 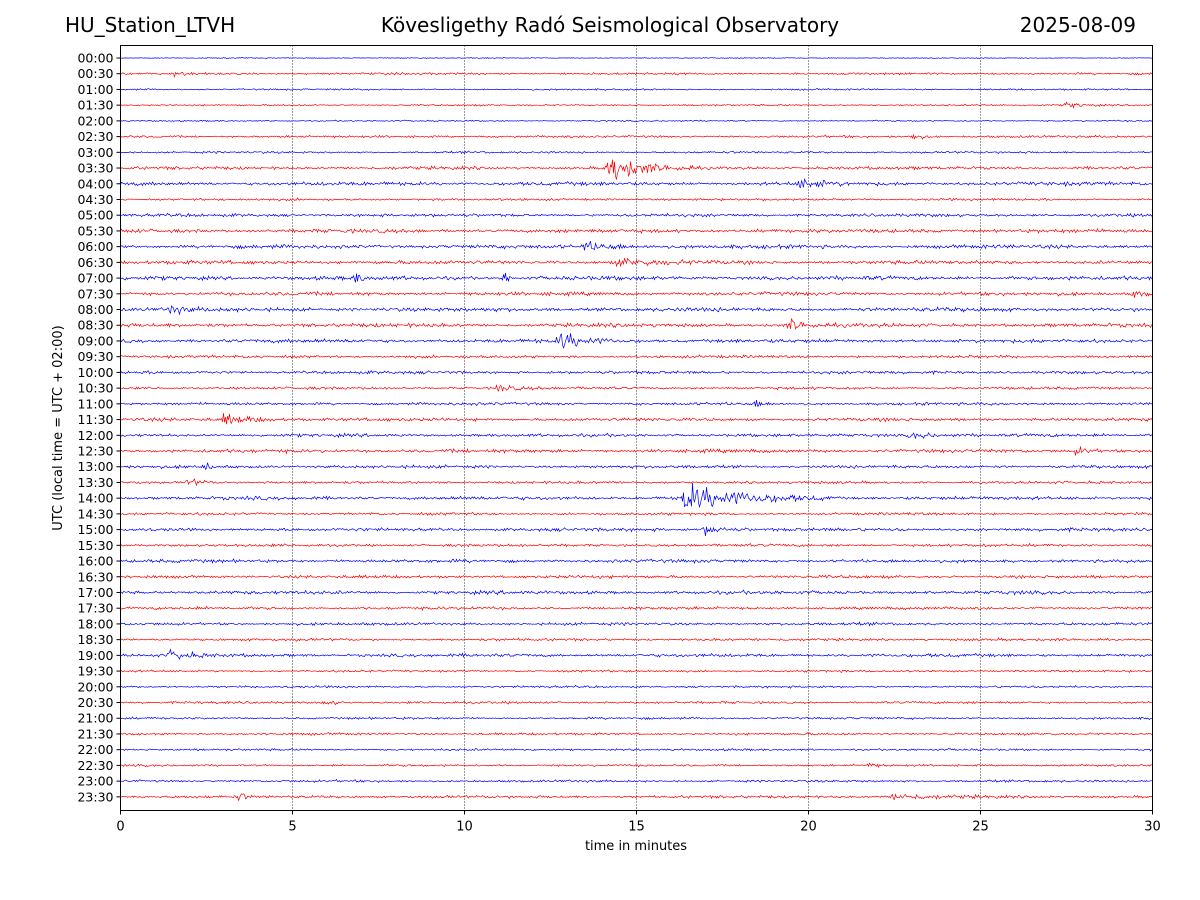 I want to click on x-axis-ticks: 0 5 10 15 20 25 30, so click(x=638, y=822).